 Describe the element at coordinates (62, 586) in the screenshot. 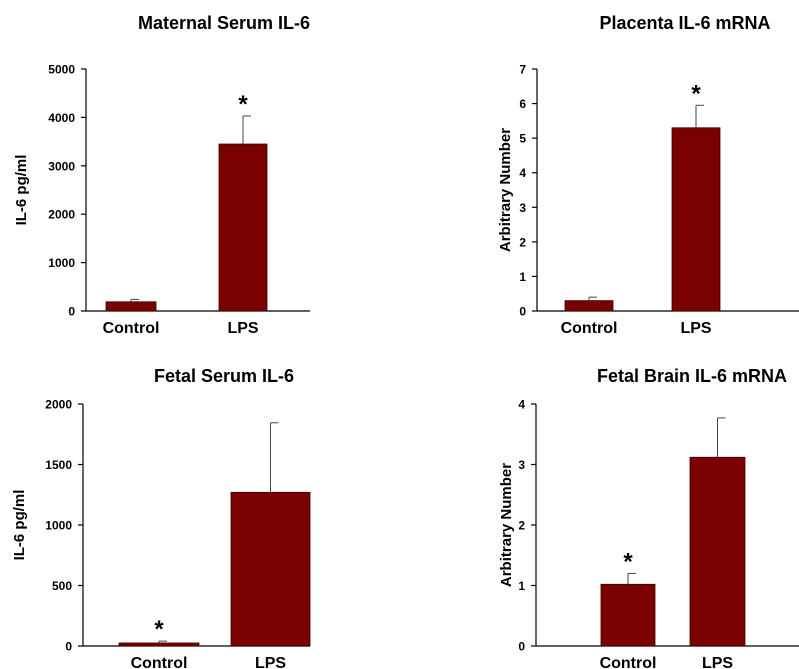

I see `y-tick-label: 500` at that location.